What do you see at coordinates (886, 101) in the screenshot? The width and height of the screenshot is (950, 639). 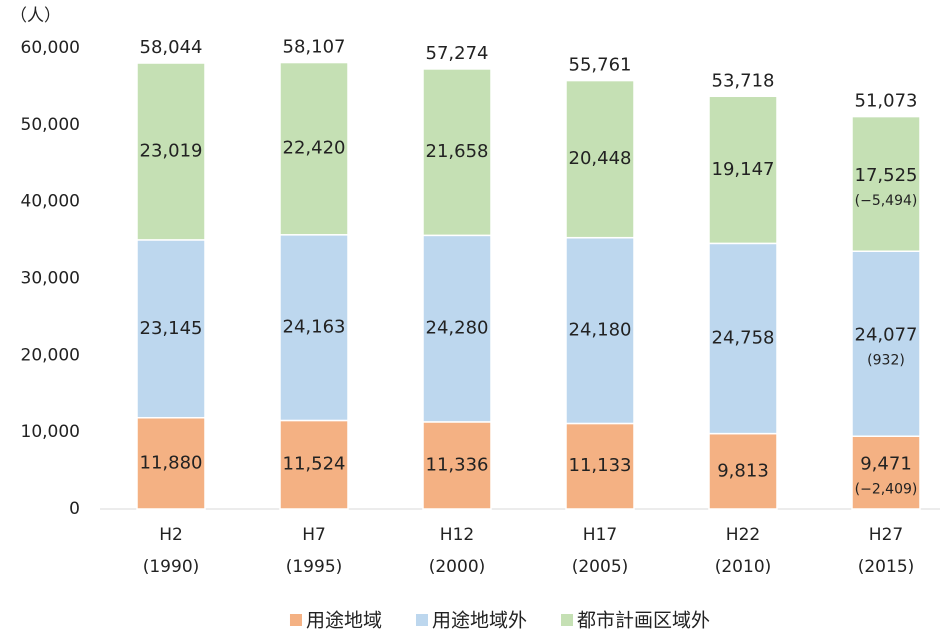 I see `total-label: 51,073` at bounding box center [886, 101].